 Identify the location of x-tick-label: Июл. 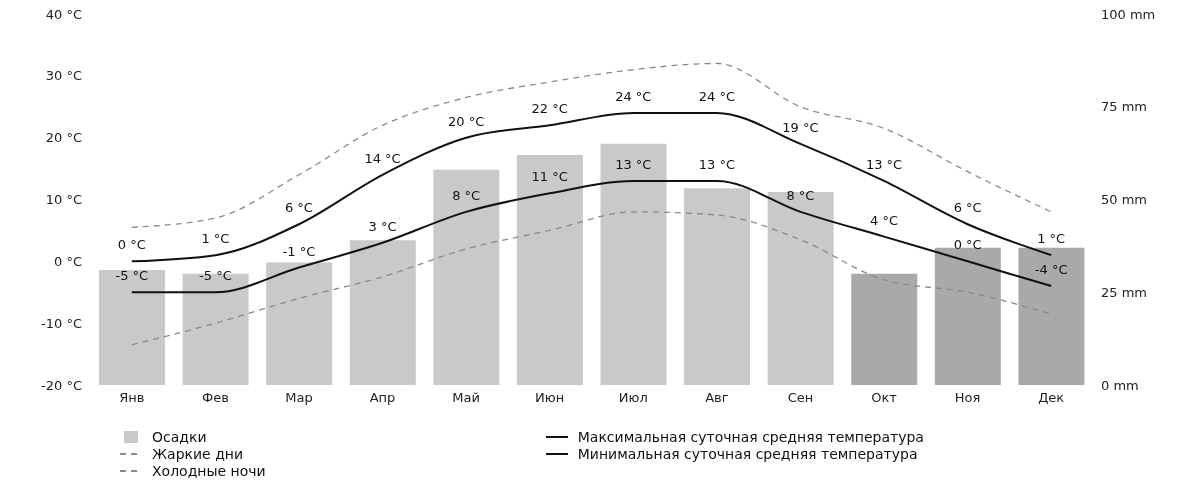
(633, 398).